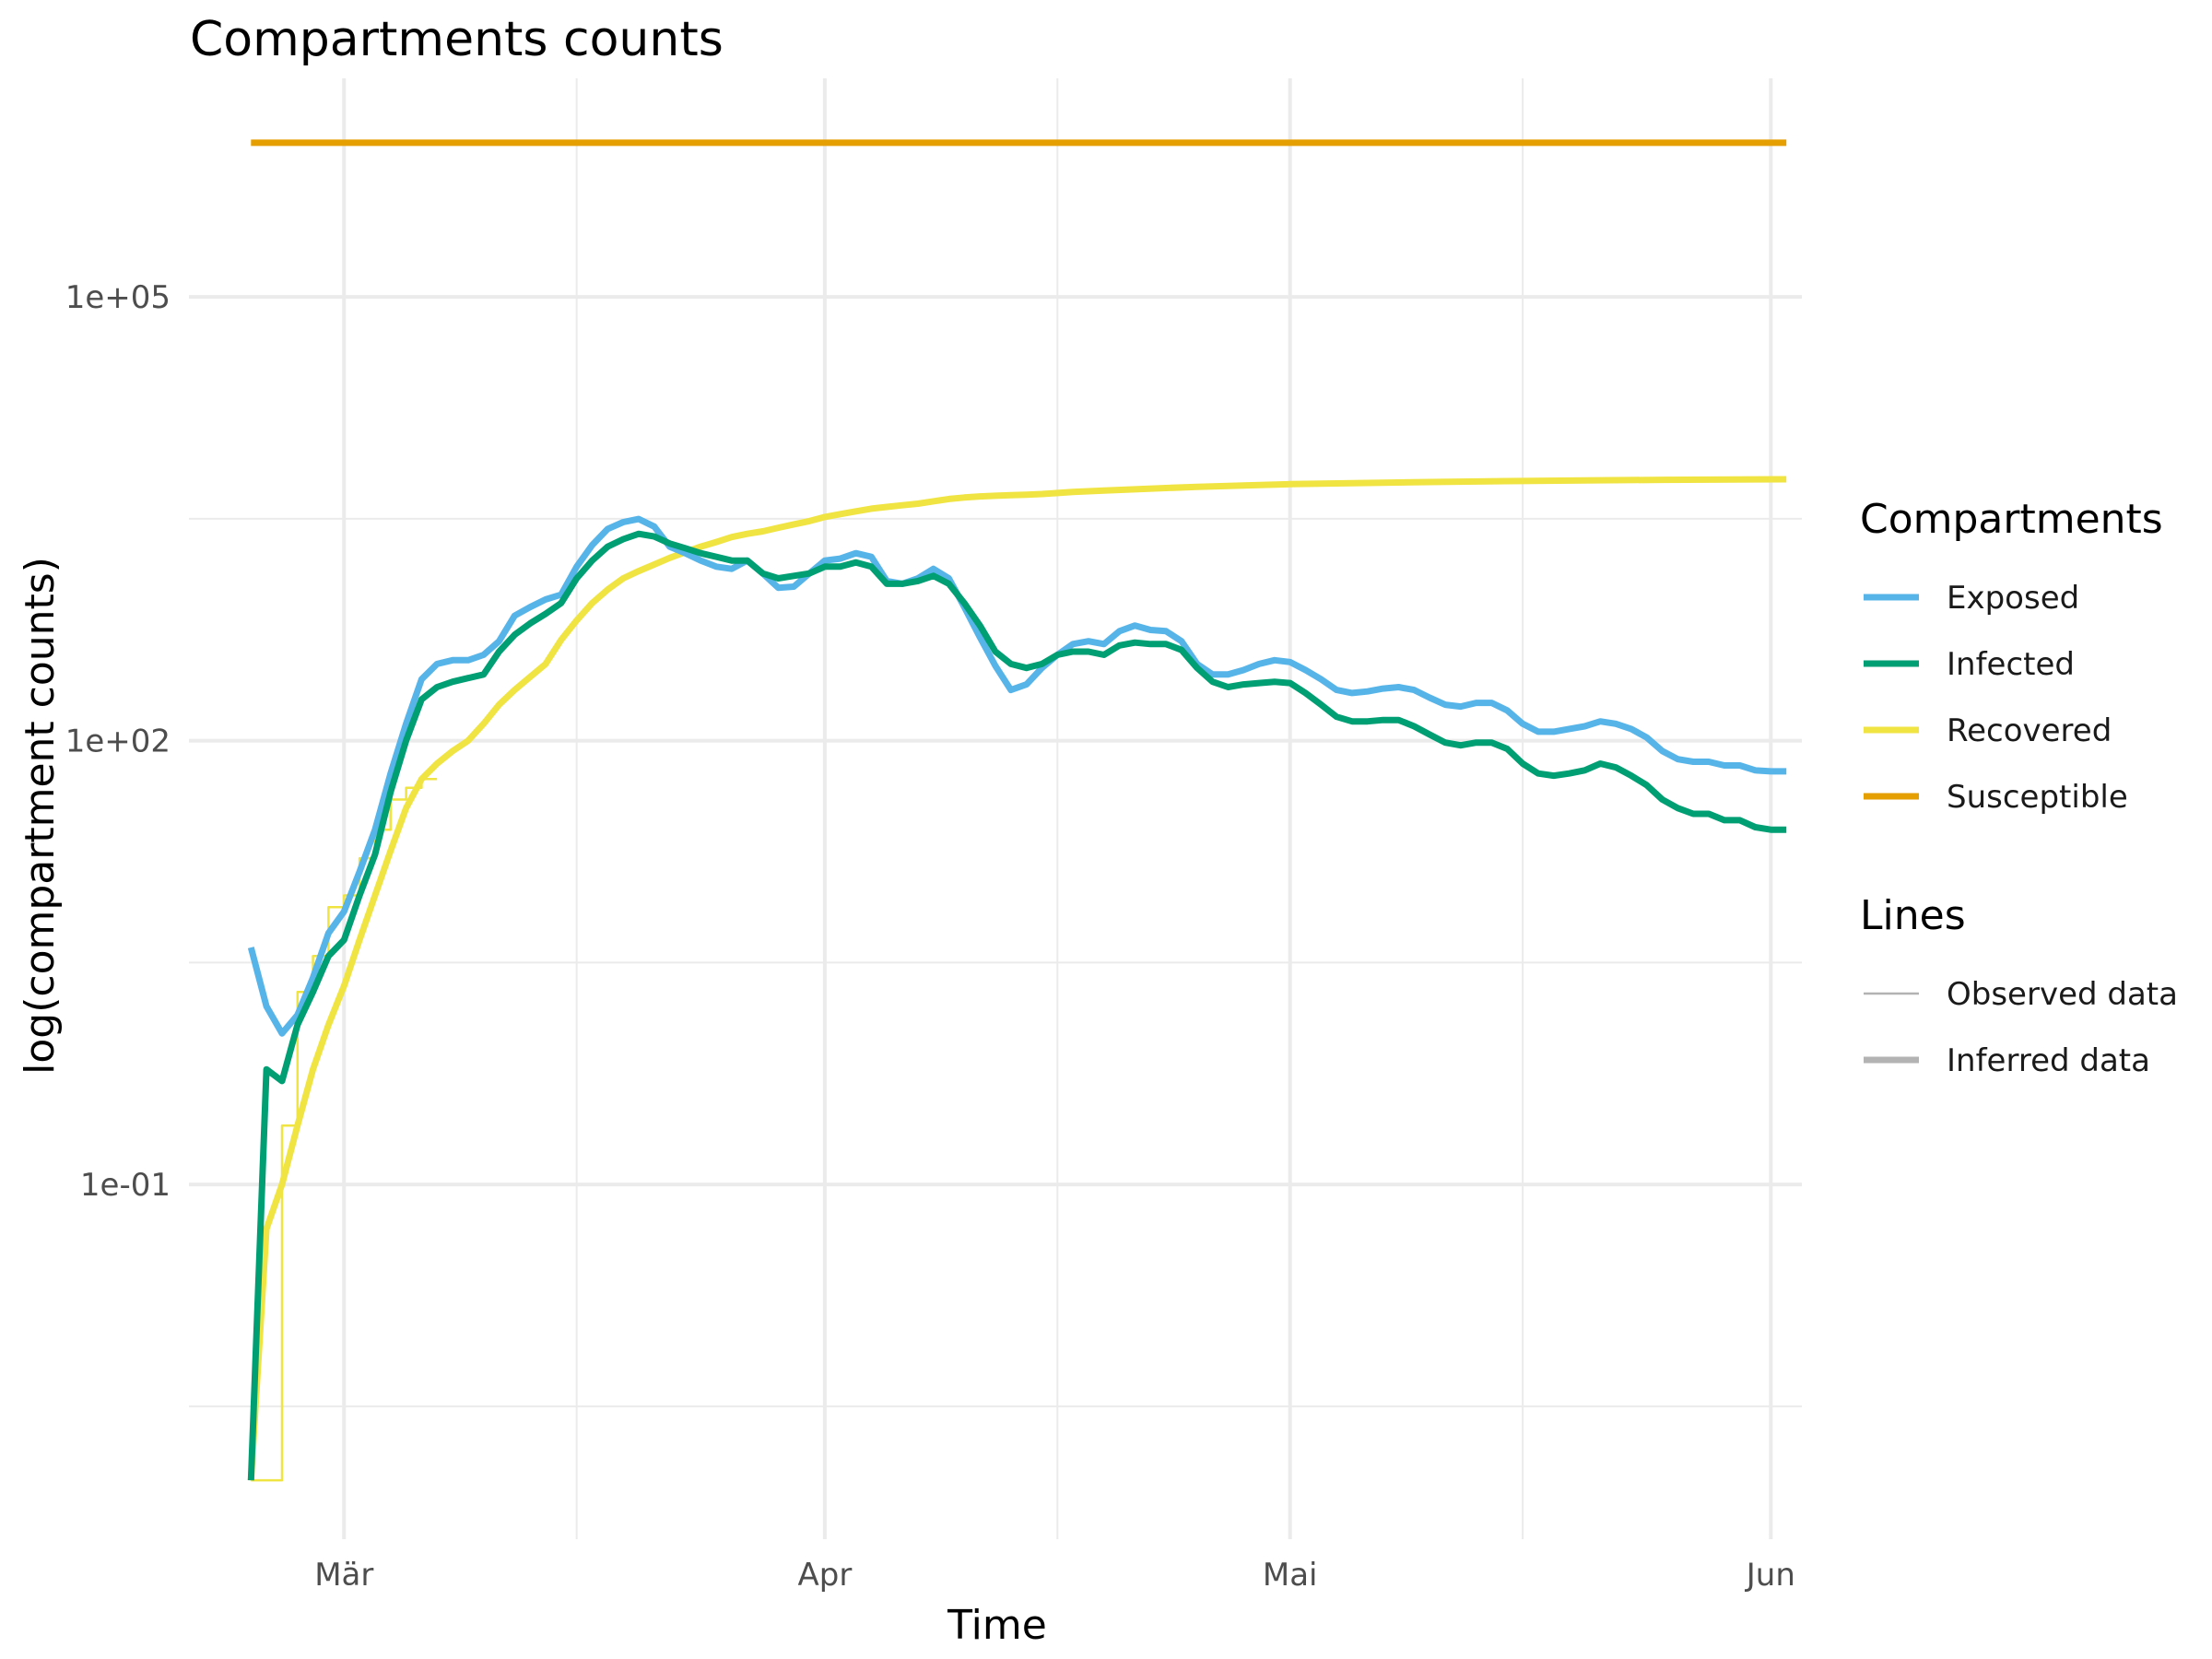 This screenshot has width=2212, height=1659. I want to click on y-axis-tick-labels: 1e+05 1e+02 1e-01, so click(118, 741).